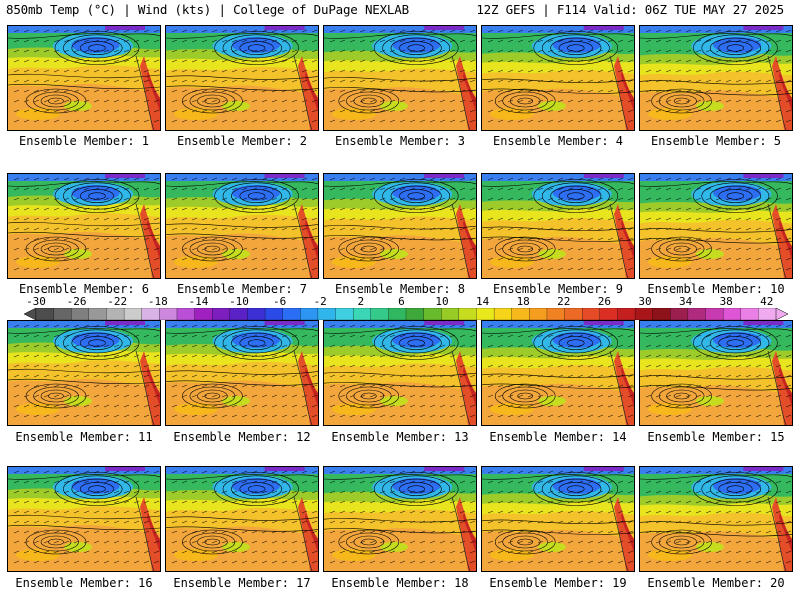 This screenshot has width=800, height=600. What do you see at coordinates (558, 141) in the screenshot?
I see `ensemble-member-label: Ensemble Member: 4` at bounding box center [558, 141].